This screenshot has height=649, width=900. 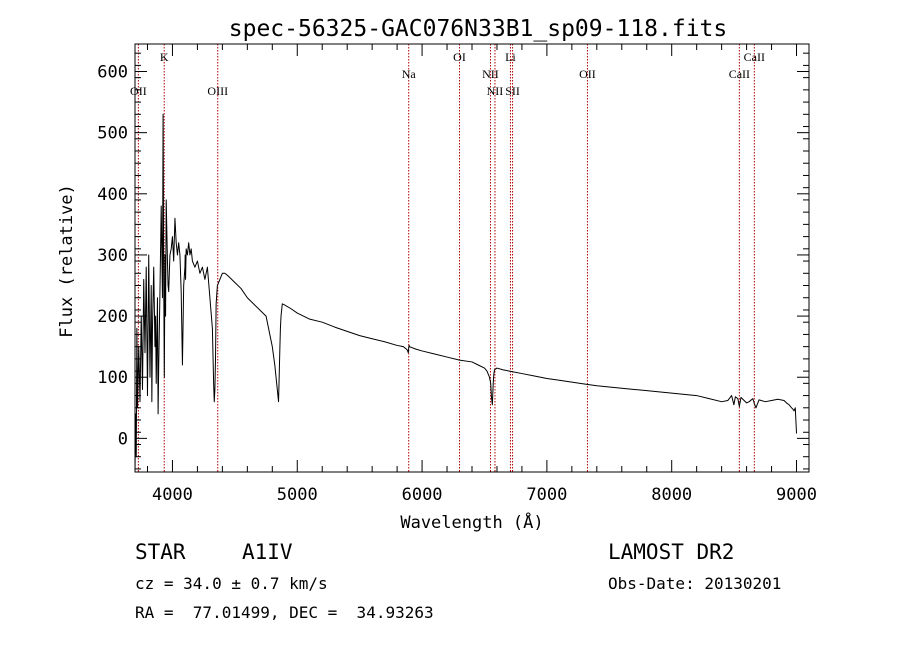 I want to click on x-tick-label-0: 4000, so click(x=172, y=495).